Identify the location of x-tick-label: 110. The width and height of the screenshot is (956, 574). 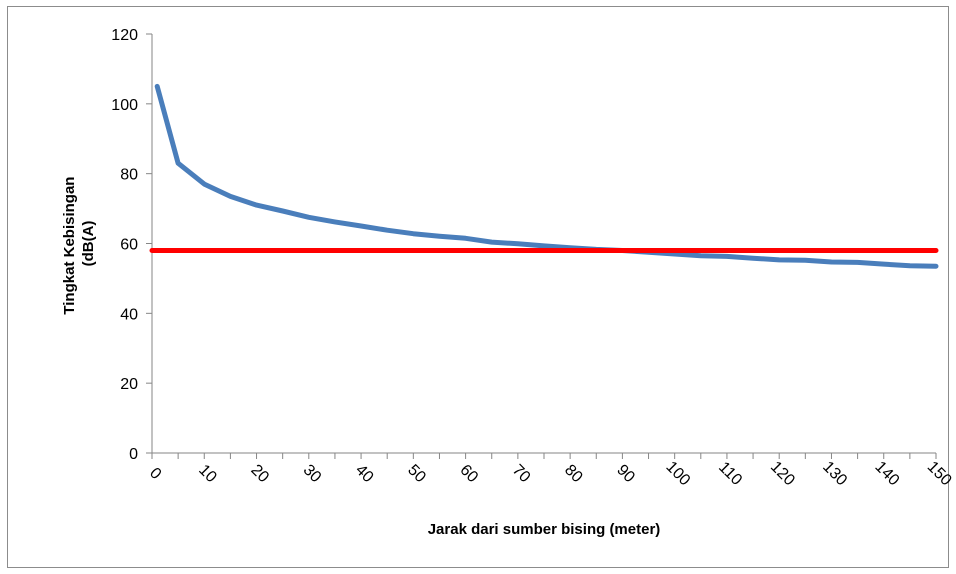
(730, 474).